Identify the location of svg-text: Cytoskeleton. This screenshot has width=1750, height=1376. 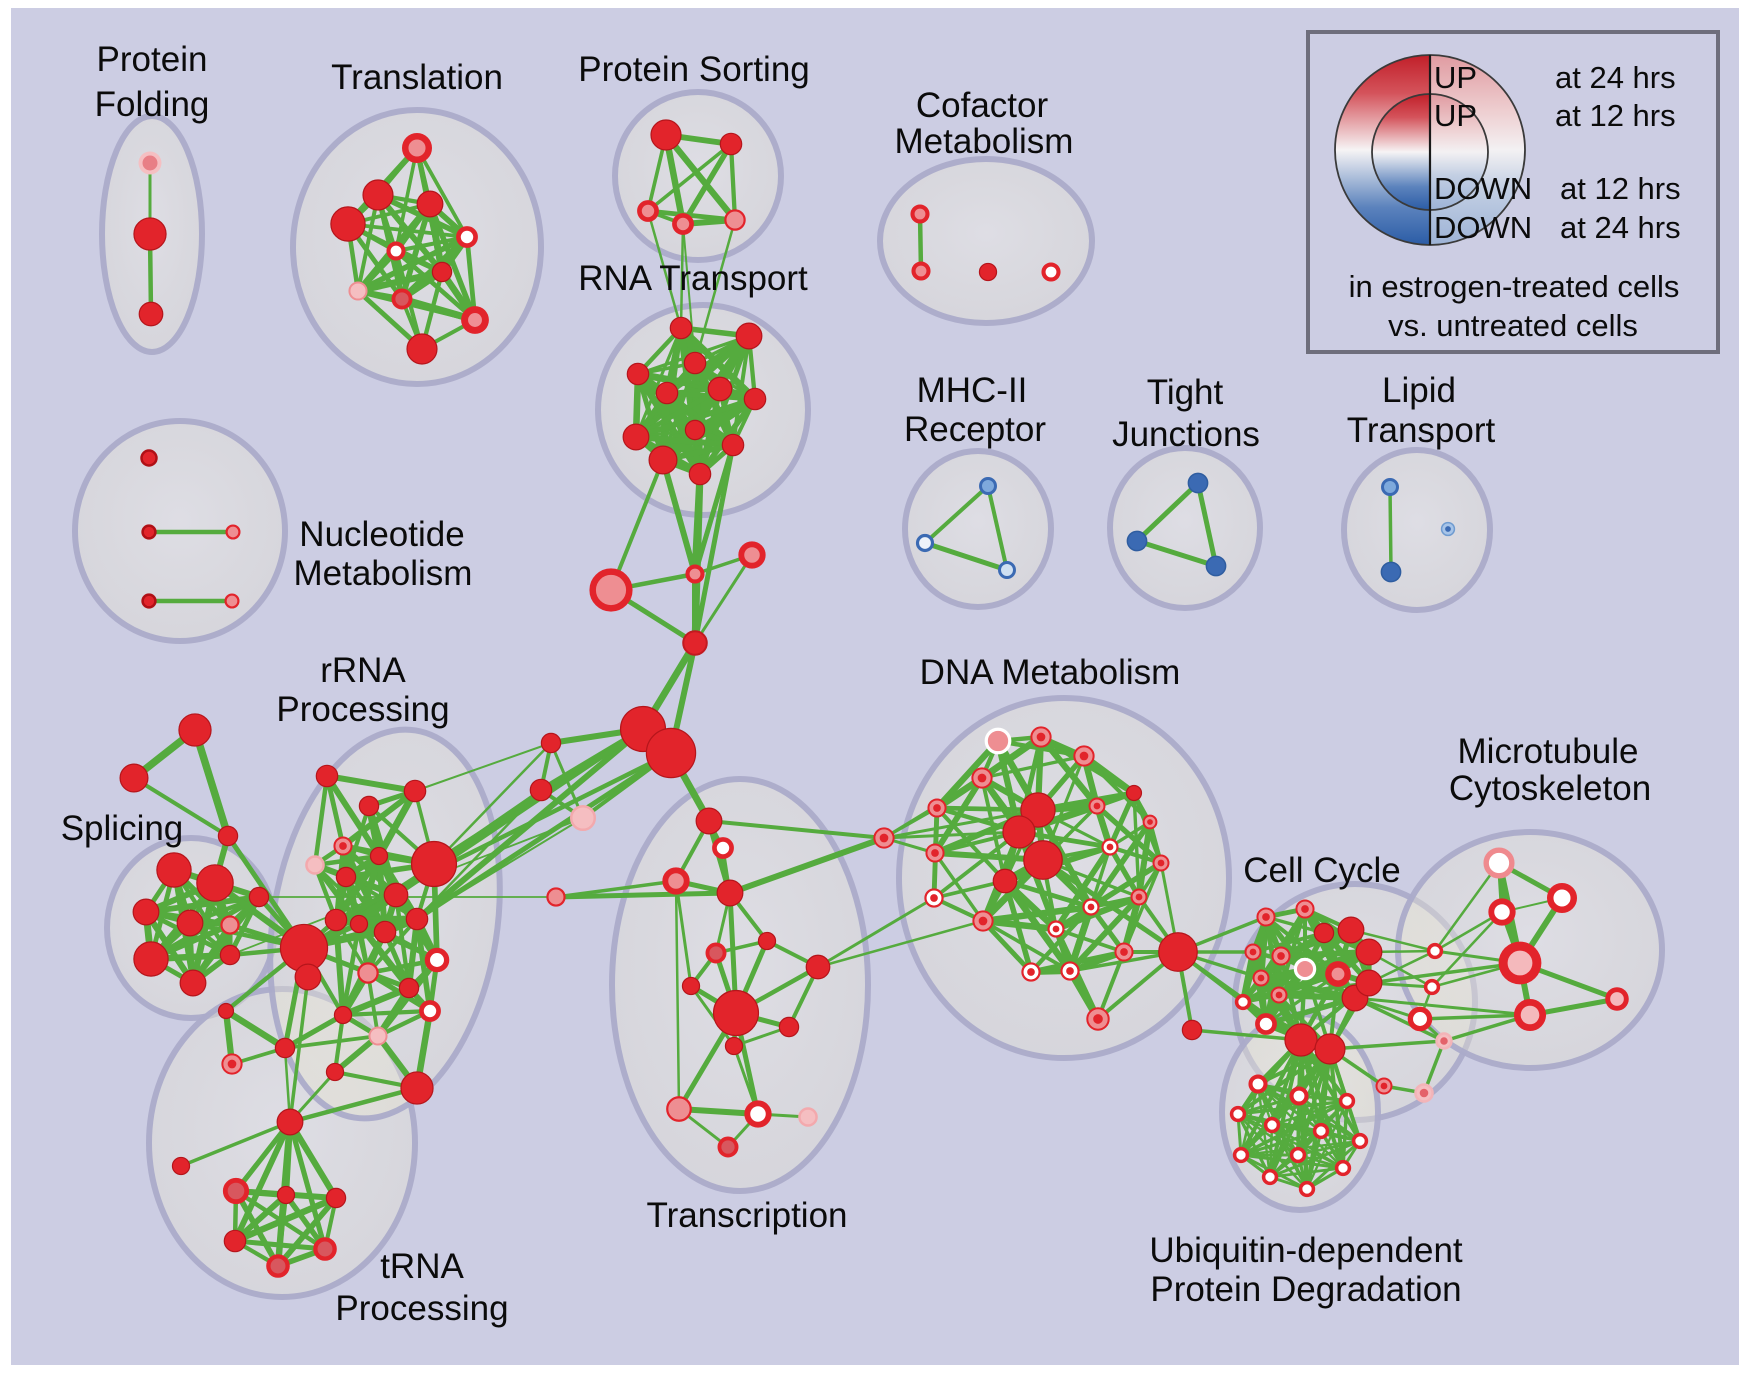
(1550, 788).